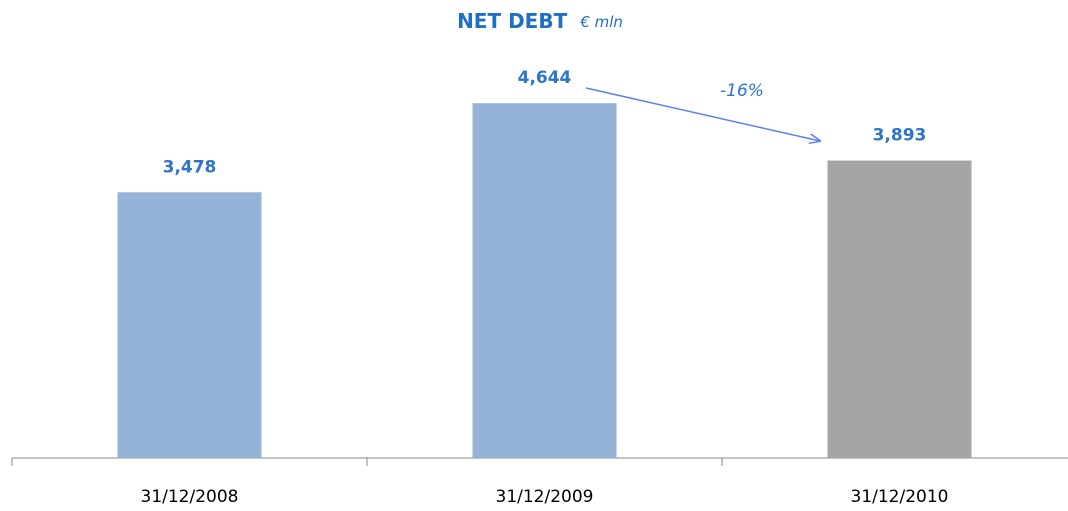 This screenshot has width=1068, height=511. What do you see at coordinates (190, 167) in the screenshot?
I see `value-label: 3,478` at bounding box center [190, 167].